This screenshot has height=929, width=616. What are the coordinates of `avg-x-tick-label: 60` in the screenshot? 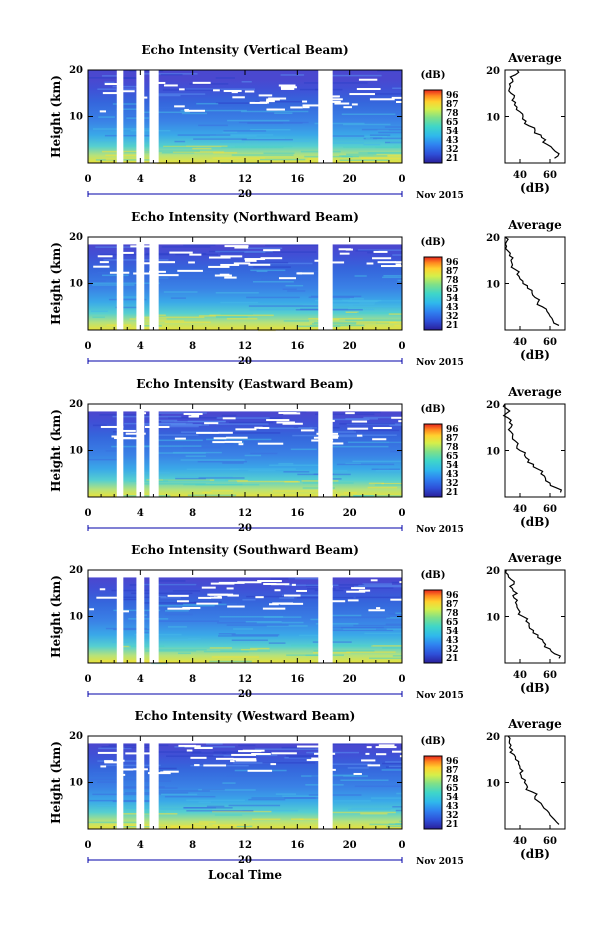 It's located at (550, 175).